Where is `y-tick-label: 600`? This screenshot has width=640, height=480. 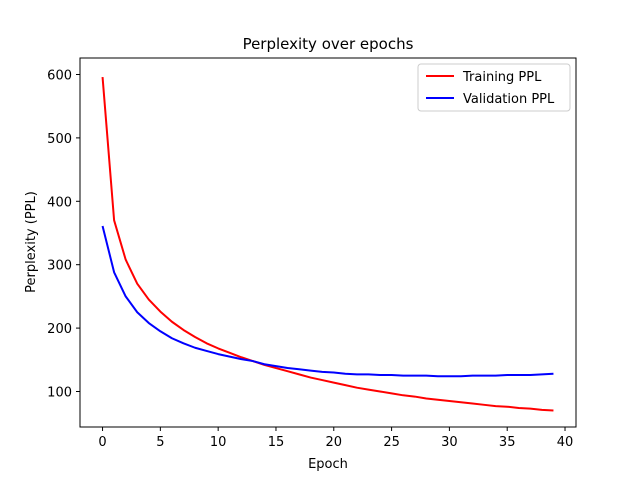
y-tick-label: 600 is located at coordinates (59, 75).